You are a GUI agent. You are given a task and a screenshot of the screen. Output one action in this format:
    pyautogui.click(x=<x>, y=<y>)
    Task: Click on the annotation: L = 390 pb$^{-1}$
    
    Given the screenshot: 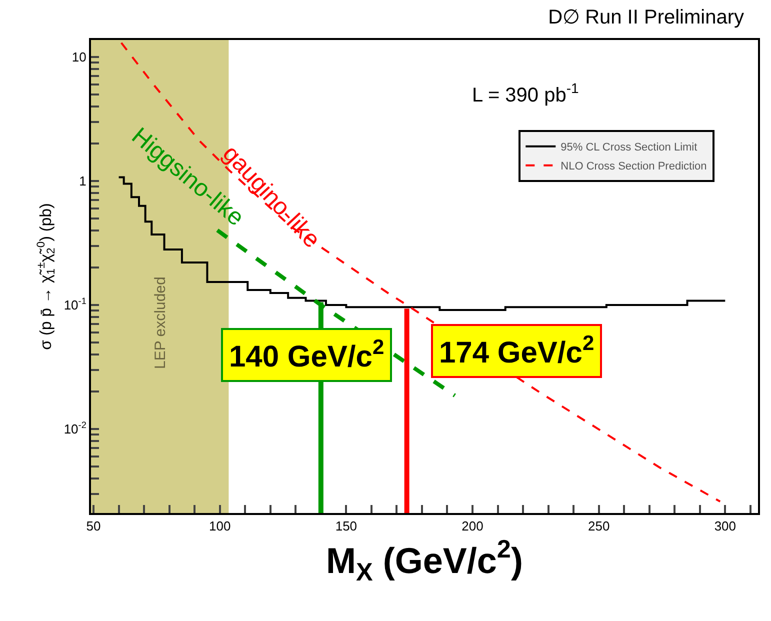 What is the action you would take?
    pyautogui.click(x=526, y=93)
    